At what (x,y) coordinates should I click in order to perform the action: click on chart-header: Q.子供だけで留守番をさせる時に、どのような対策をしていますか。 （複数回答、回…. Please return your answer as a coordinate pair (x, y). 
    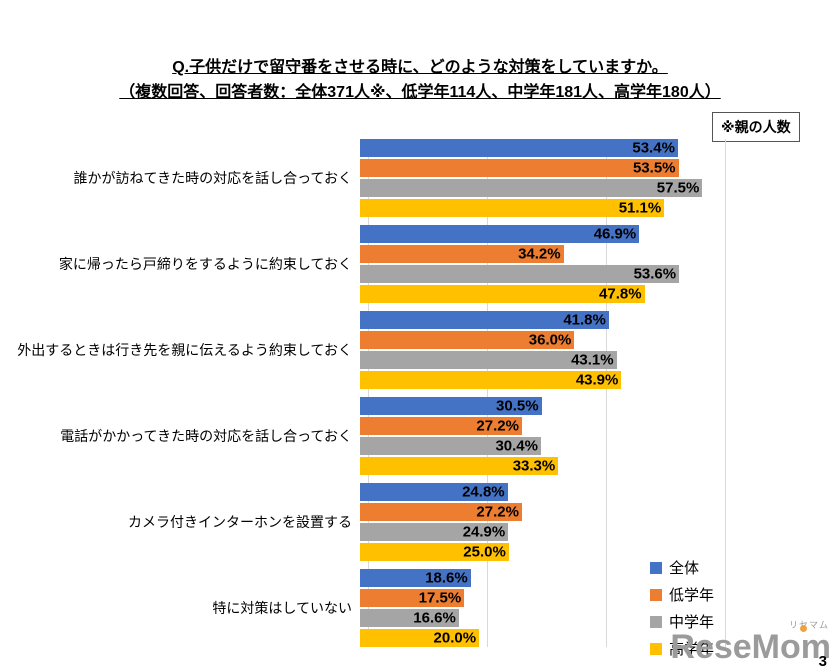
    Looking at the image, I should click on (420, 80).